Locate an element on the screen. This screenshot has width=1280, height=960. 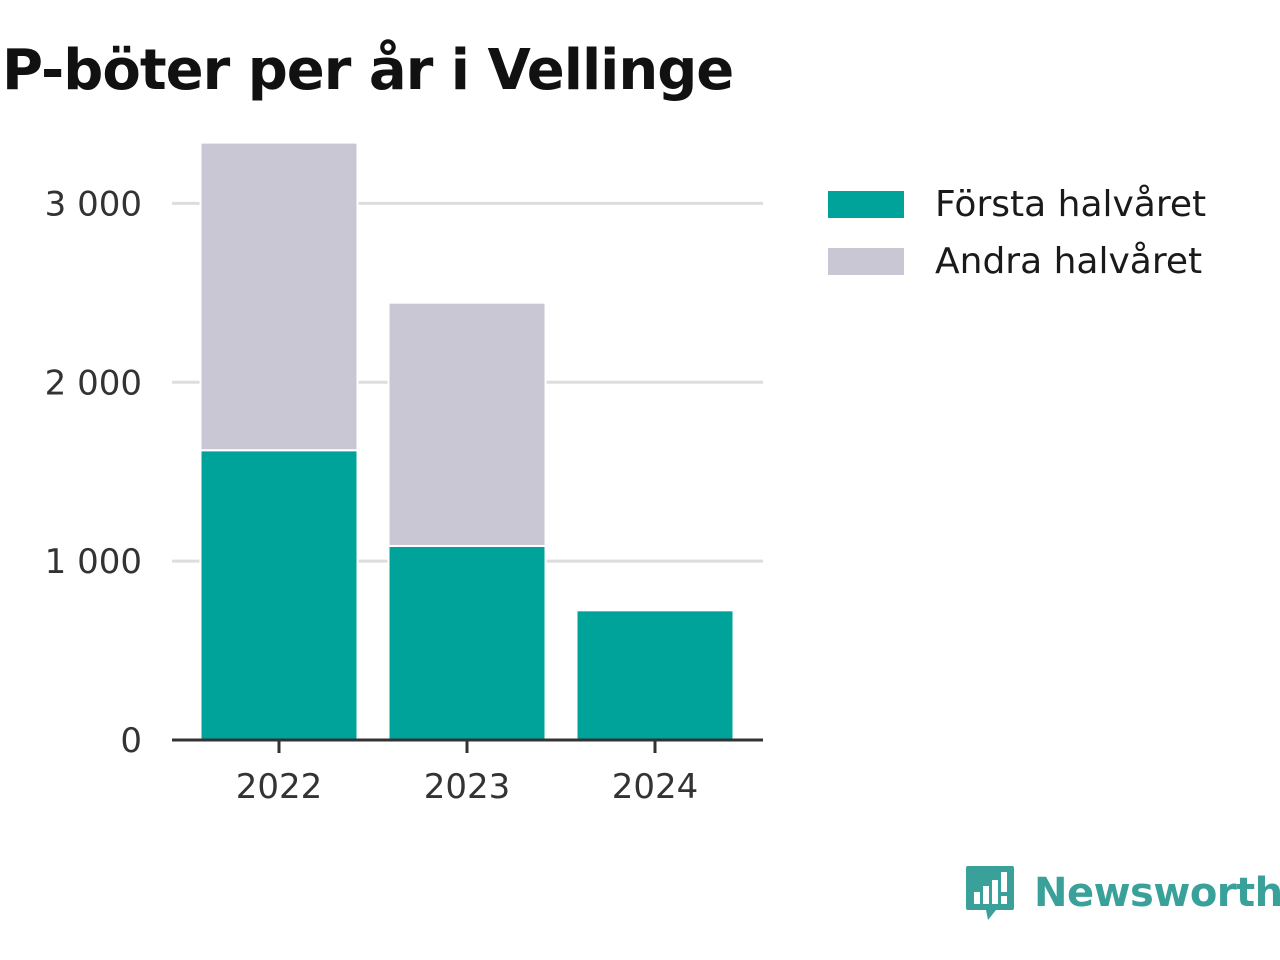
bar-2022-andra-halvaret is located at coordinates (279, 296).